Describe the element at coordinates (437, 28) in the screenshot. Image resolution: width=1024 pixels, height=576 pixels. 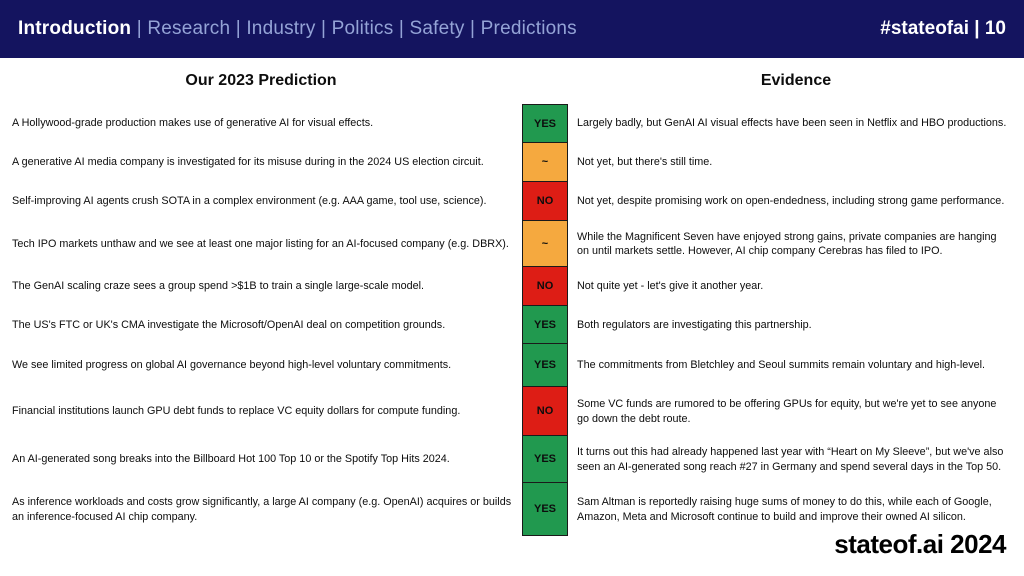
I see `nav-item-safety: Safety` at that location.